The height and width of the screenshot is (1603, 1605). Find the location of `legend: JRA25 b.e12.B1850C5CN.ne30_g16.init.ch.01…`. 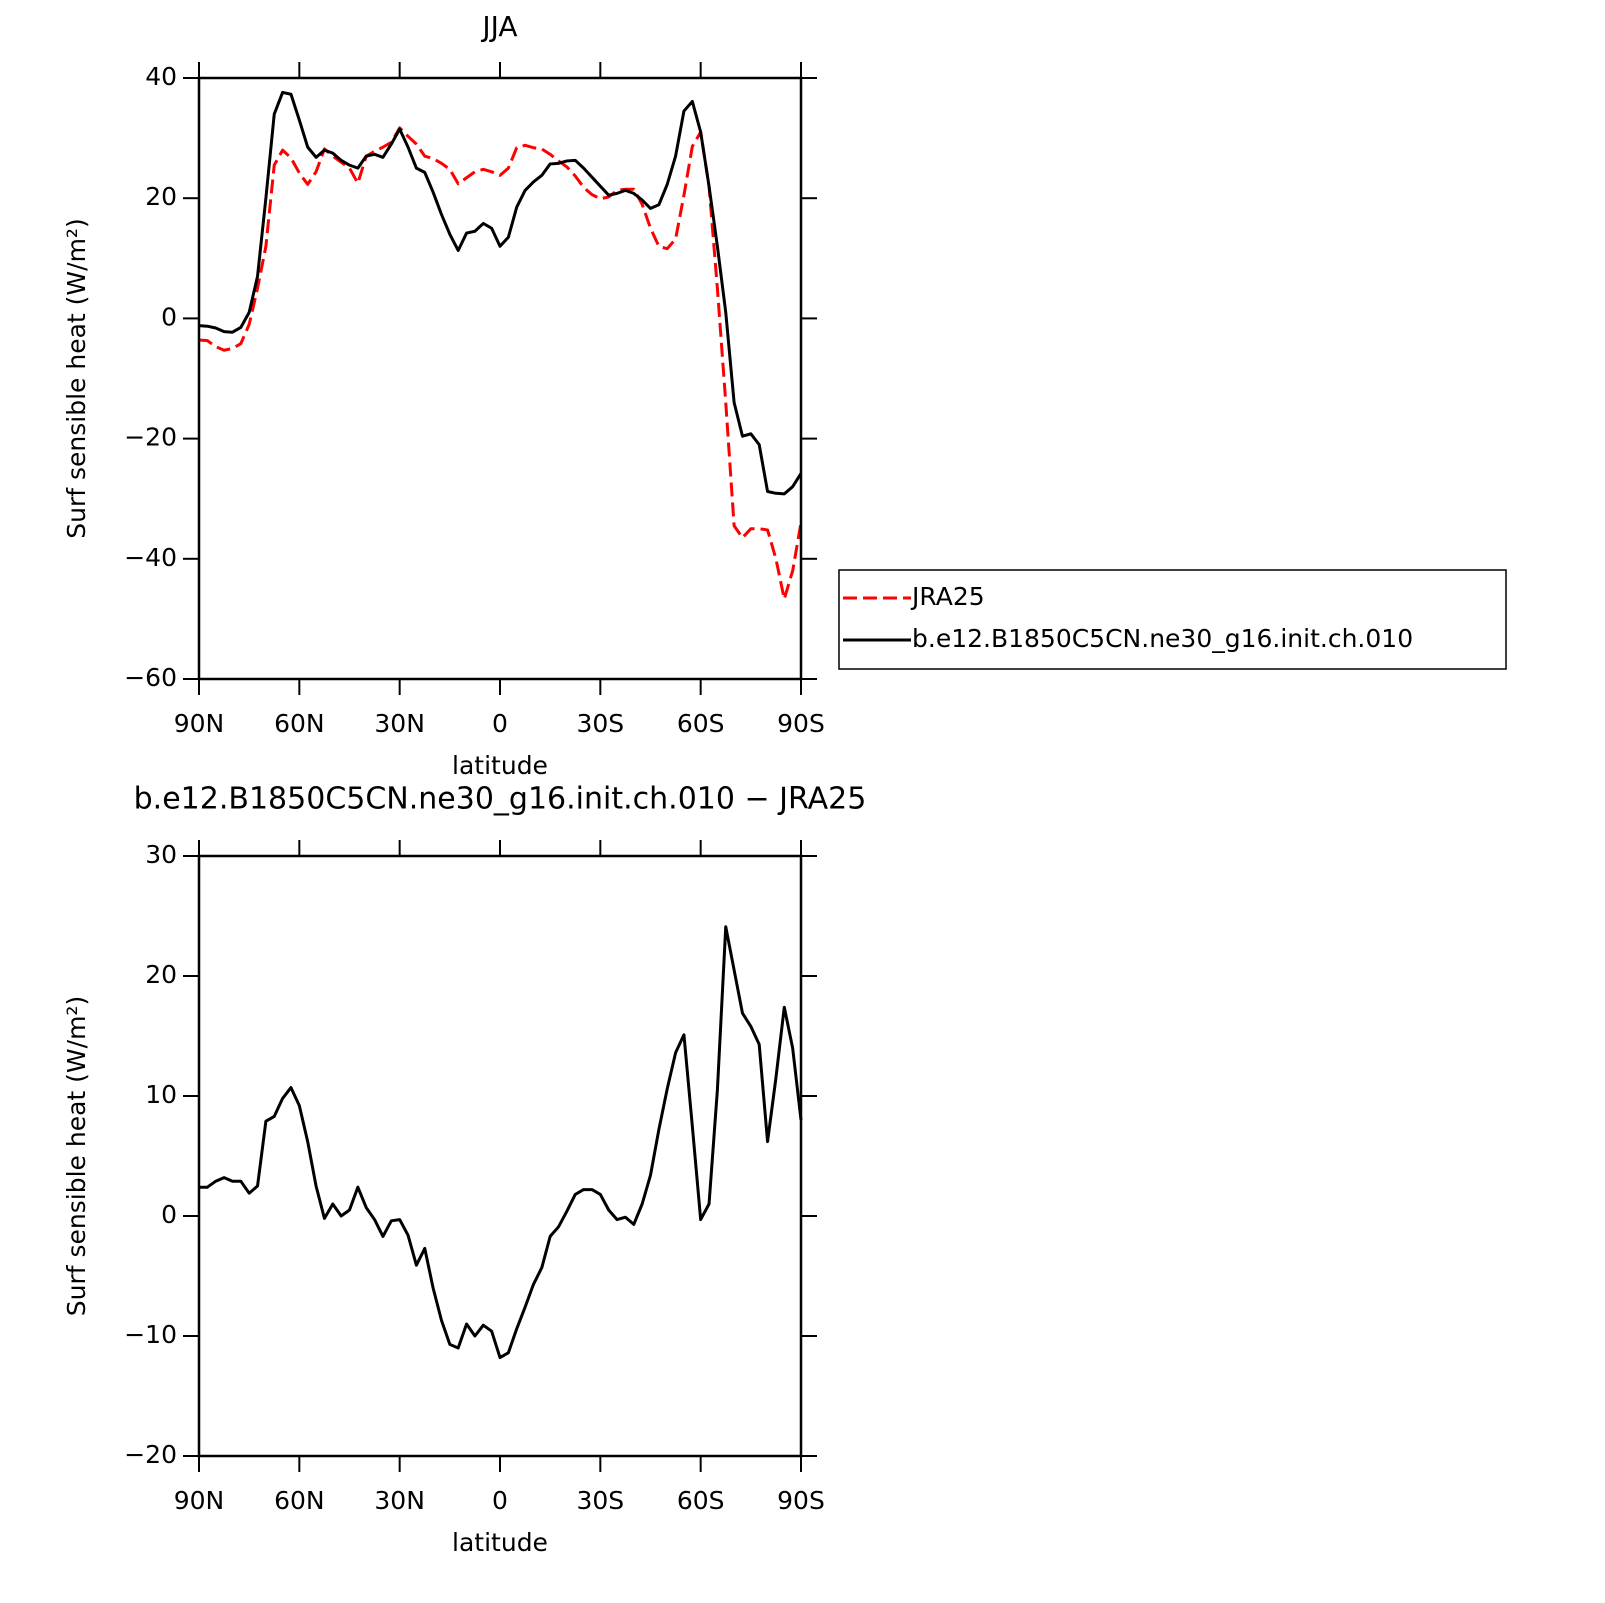

legend: JRA25 b.e12.B1850C5CN.ne30_g16.init.ch.01… is located at coordinates (1172, 619).